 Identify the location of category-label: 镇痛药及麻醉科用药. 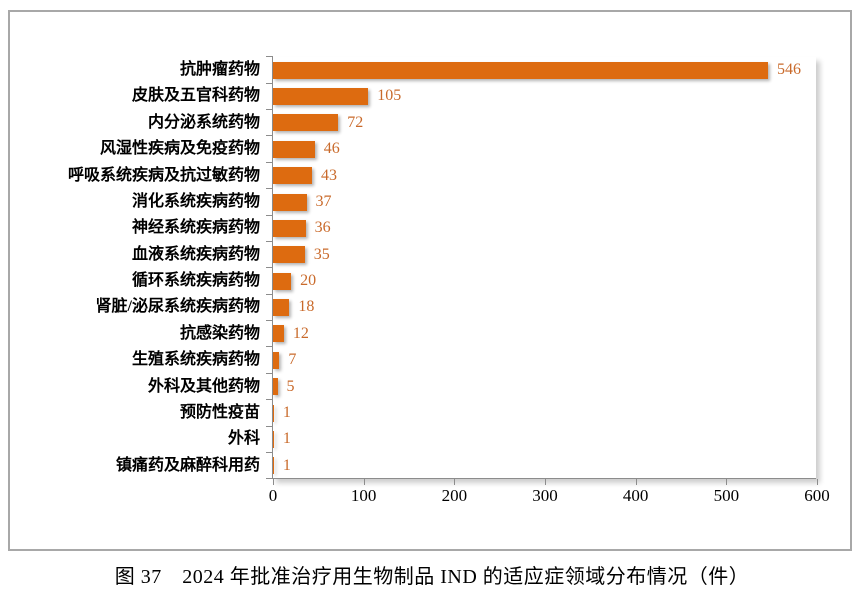
(187, 465).